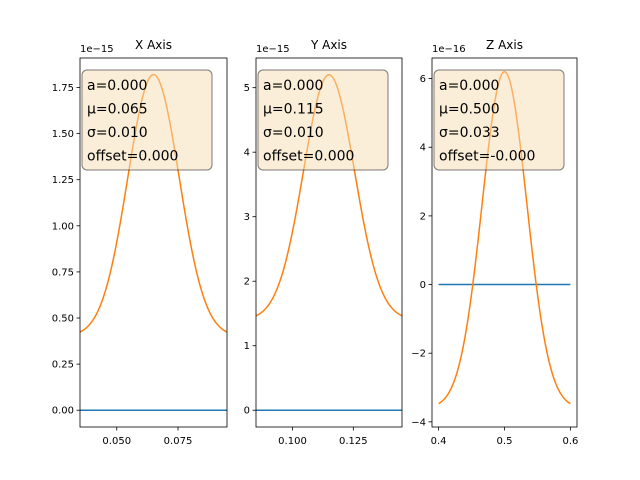 The width and height of the screenshot is (640, 480). Describe the element at coordinates (63, 134) in the screenshot. I see `y-tick-label: 1.50` at that location.